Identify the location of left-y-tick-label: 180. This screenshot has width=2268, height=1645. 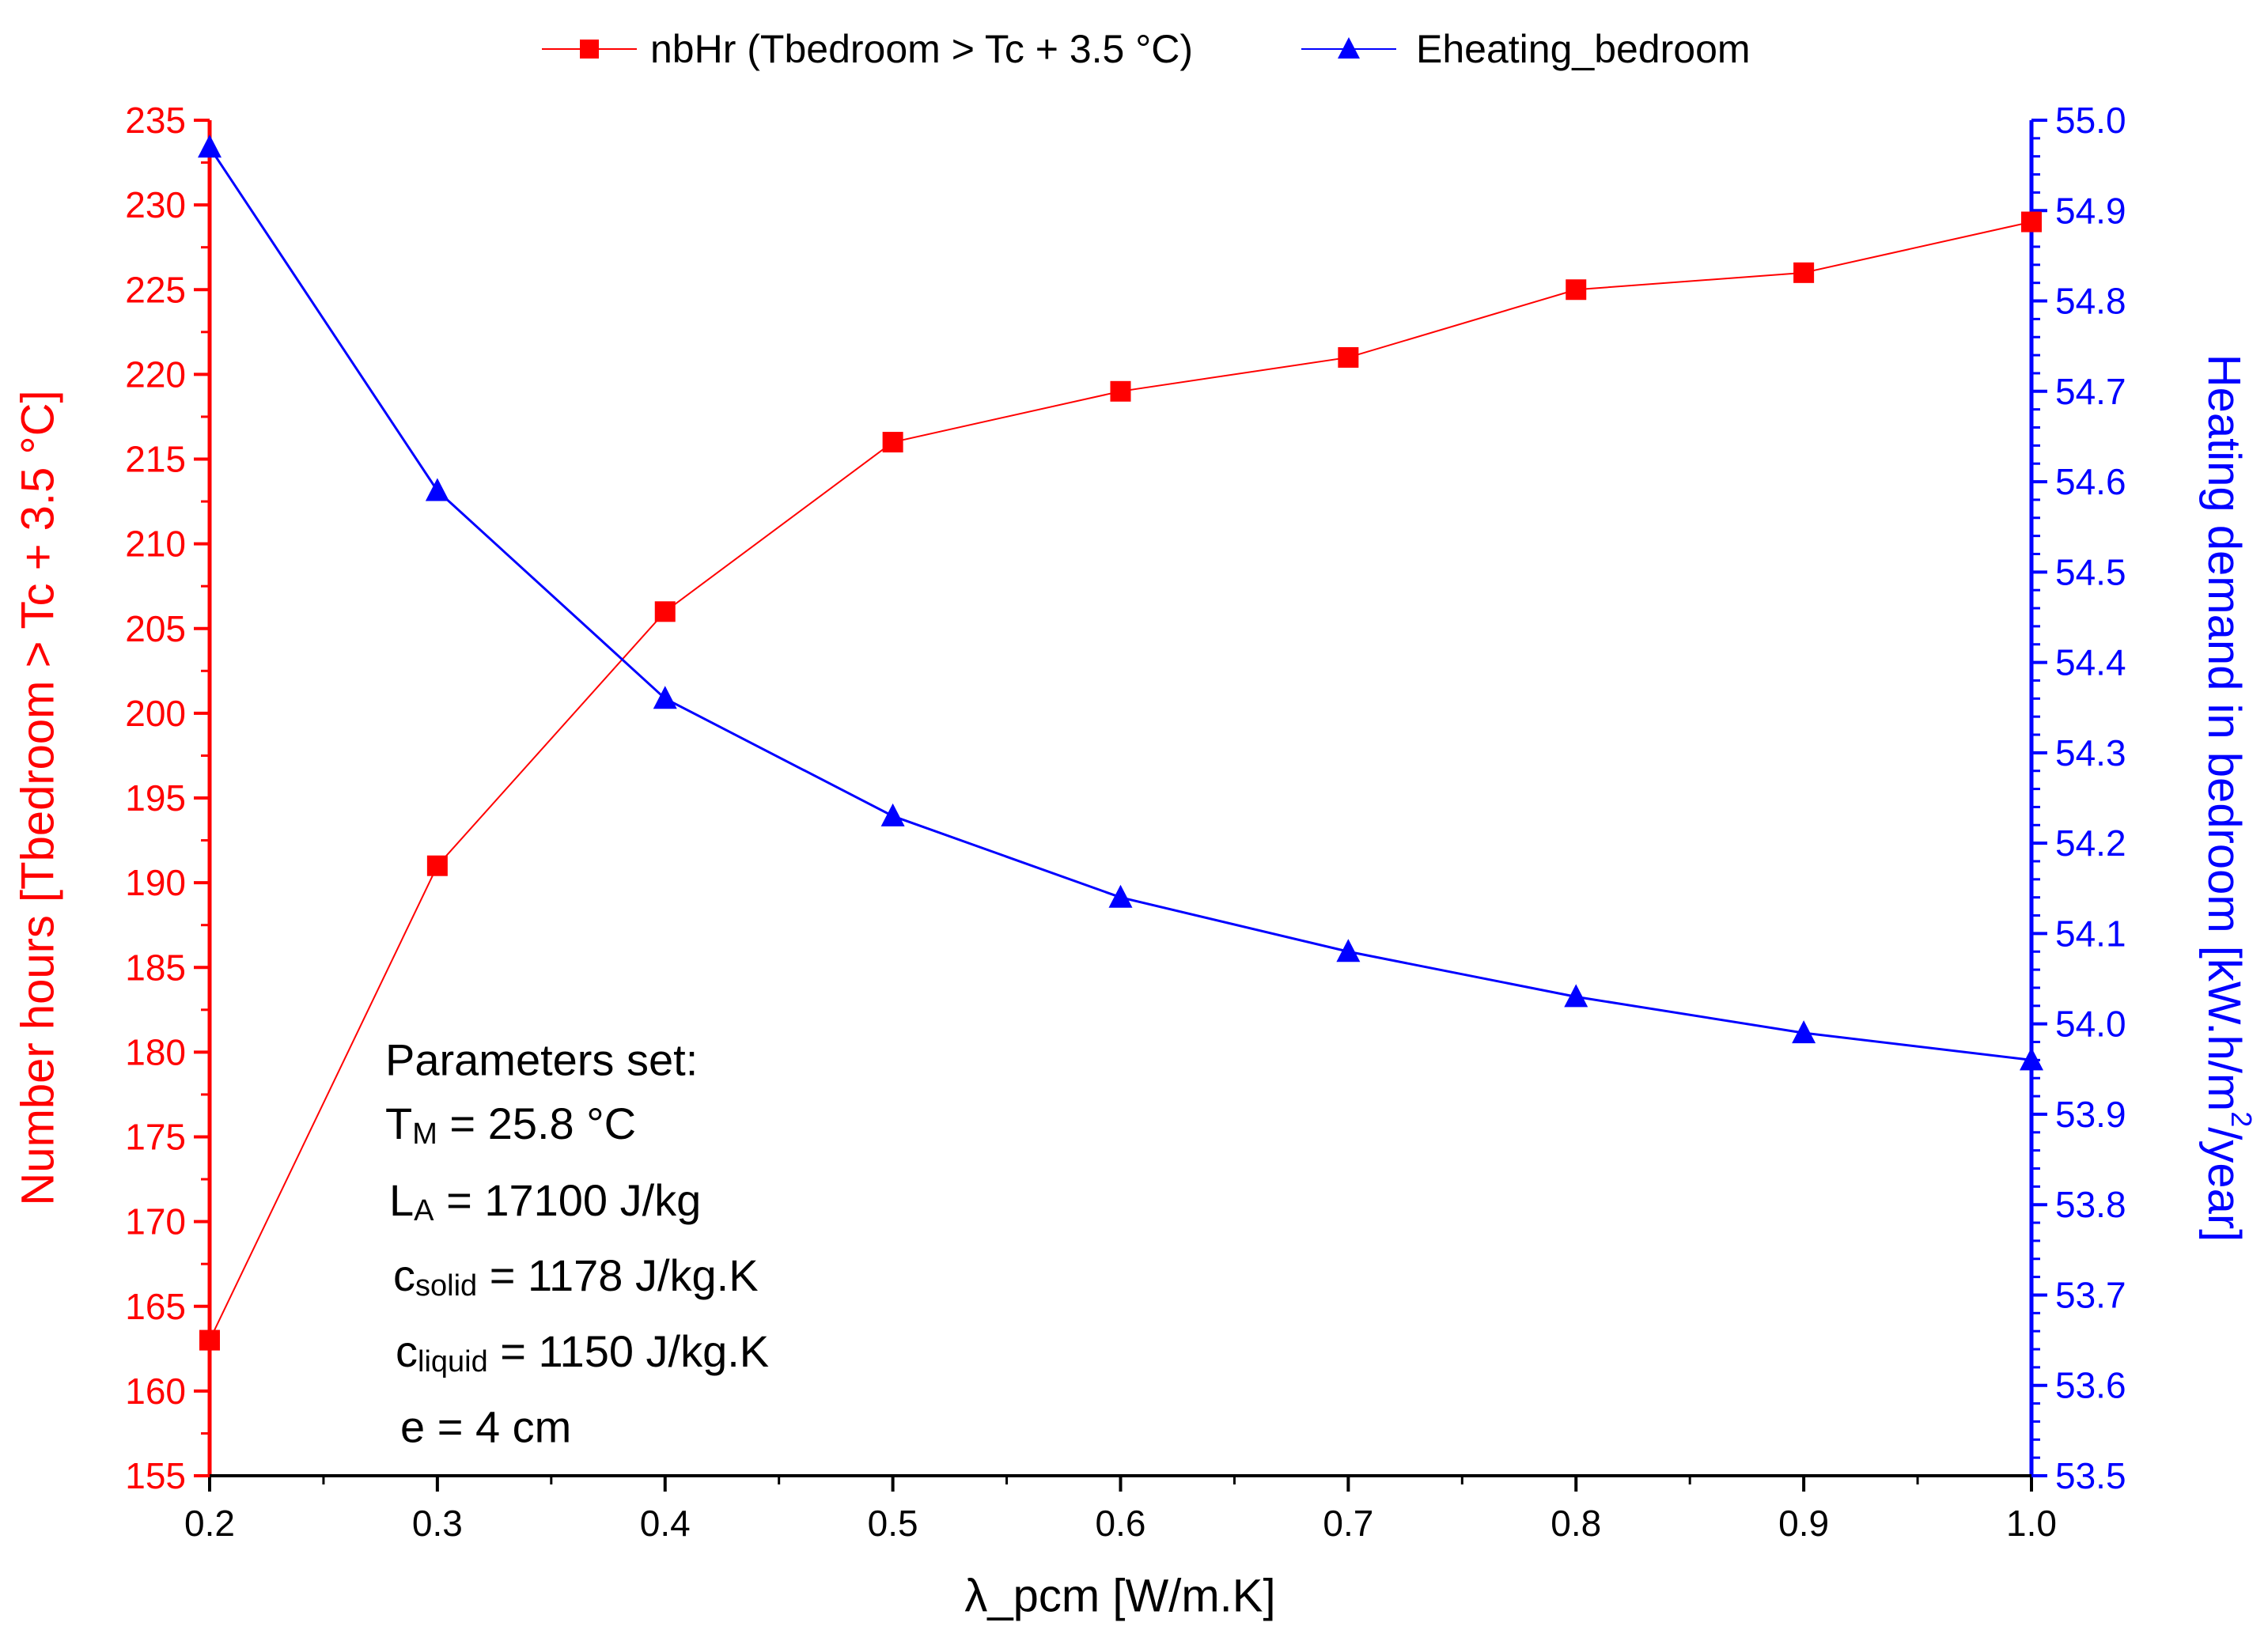
(155, 1051).